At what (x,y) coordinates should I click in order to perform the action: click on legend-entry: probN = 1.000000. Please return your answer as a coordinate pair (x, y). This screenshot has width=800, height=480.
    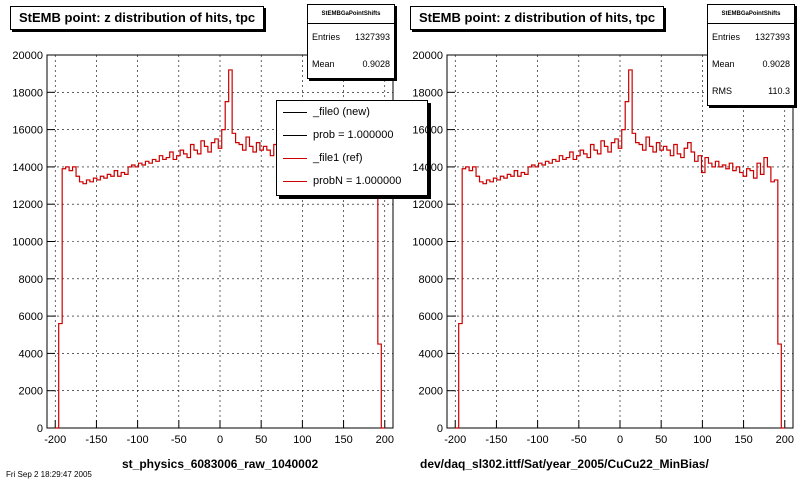
    Looking at the image, I should click on (352, 181).